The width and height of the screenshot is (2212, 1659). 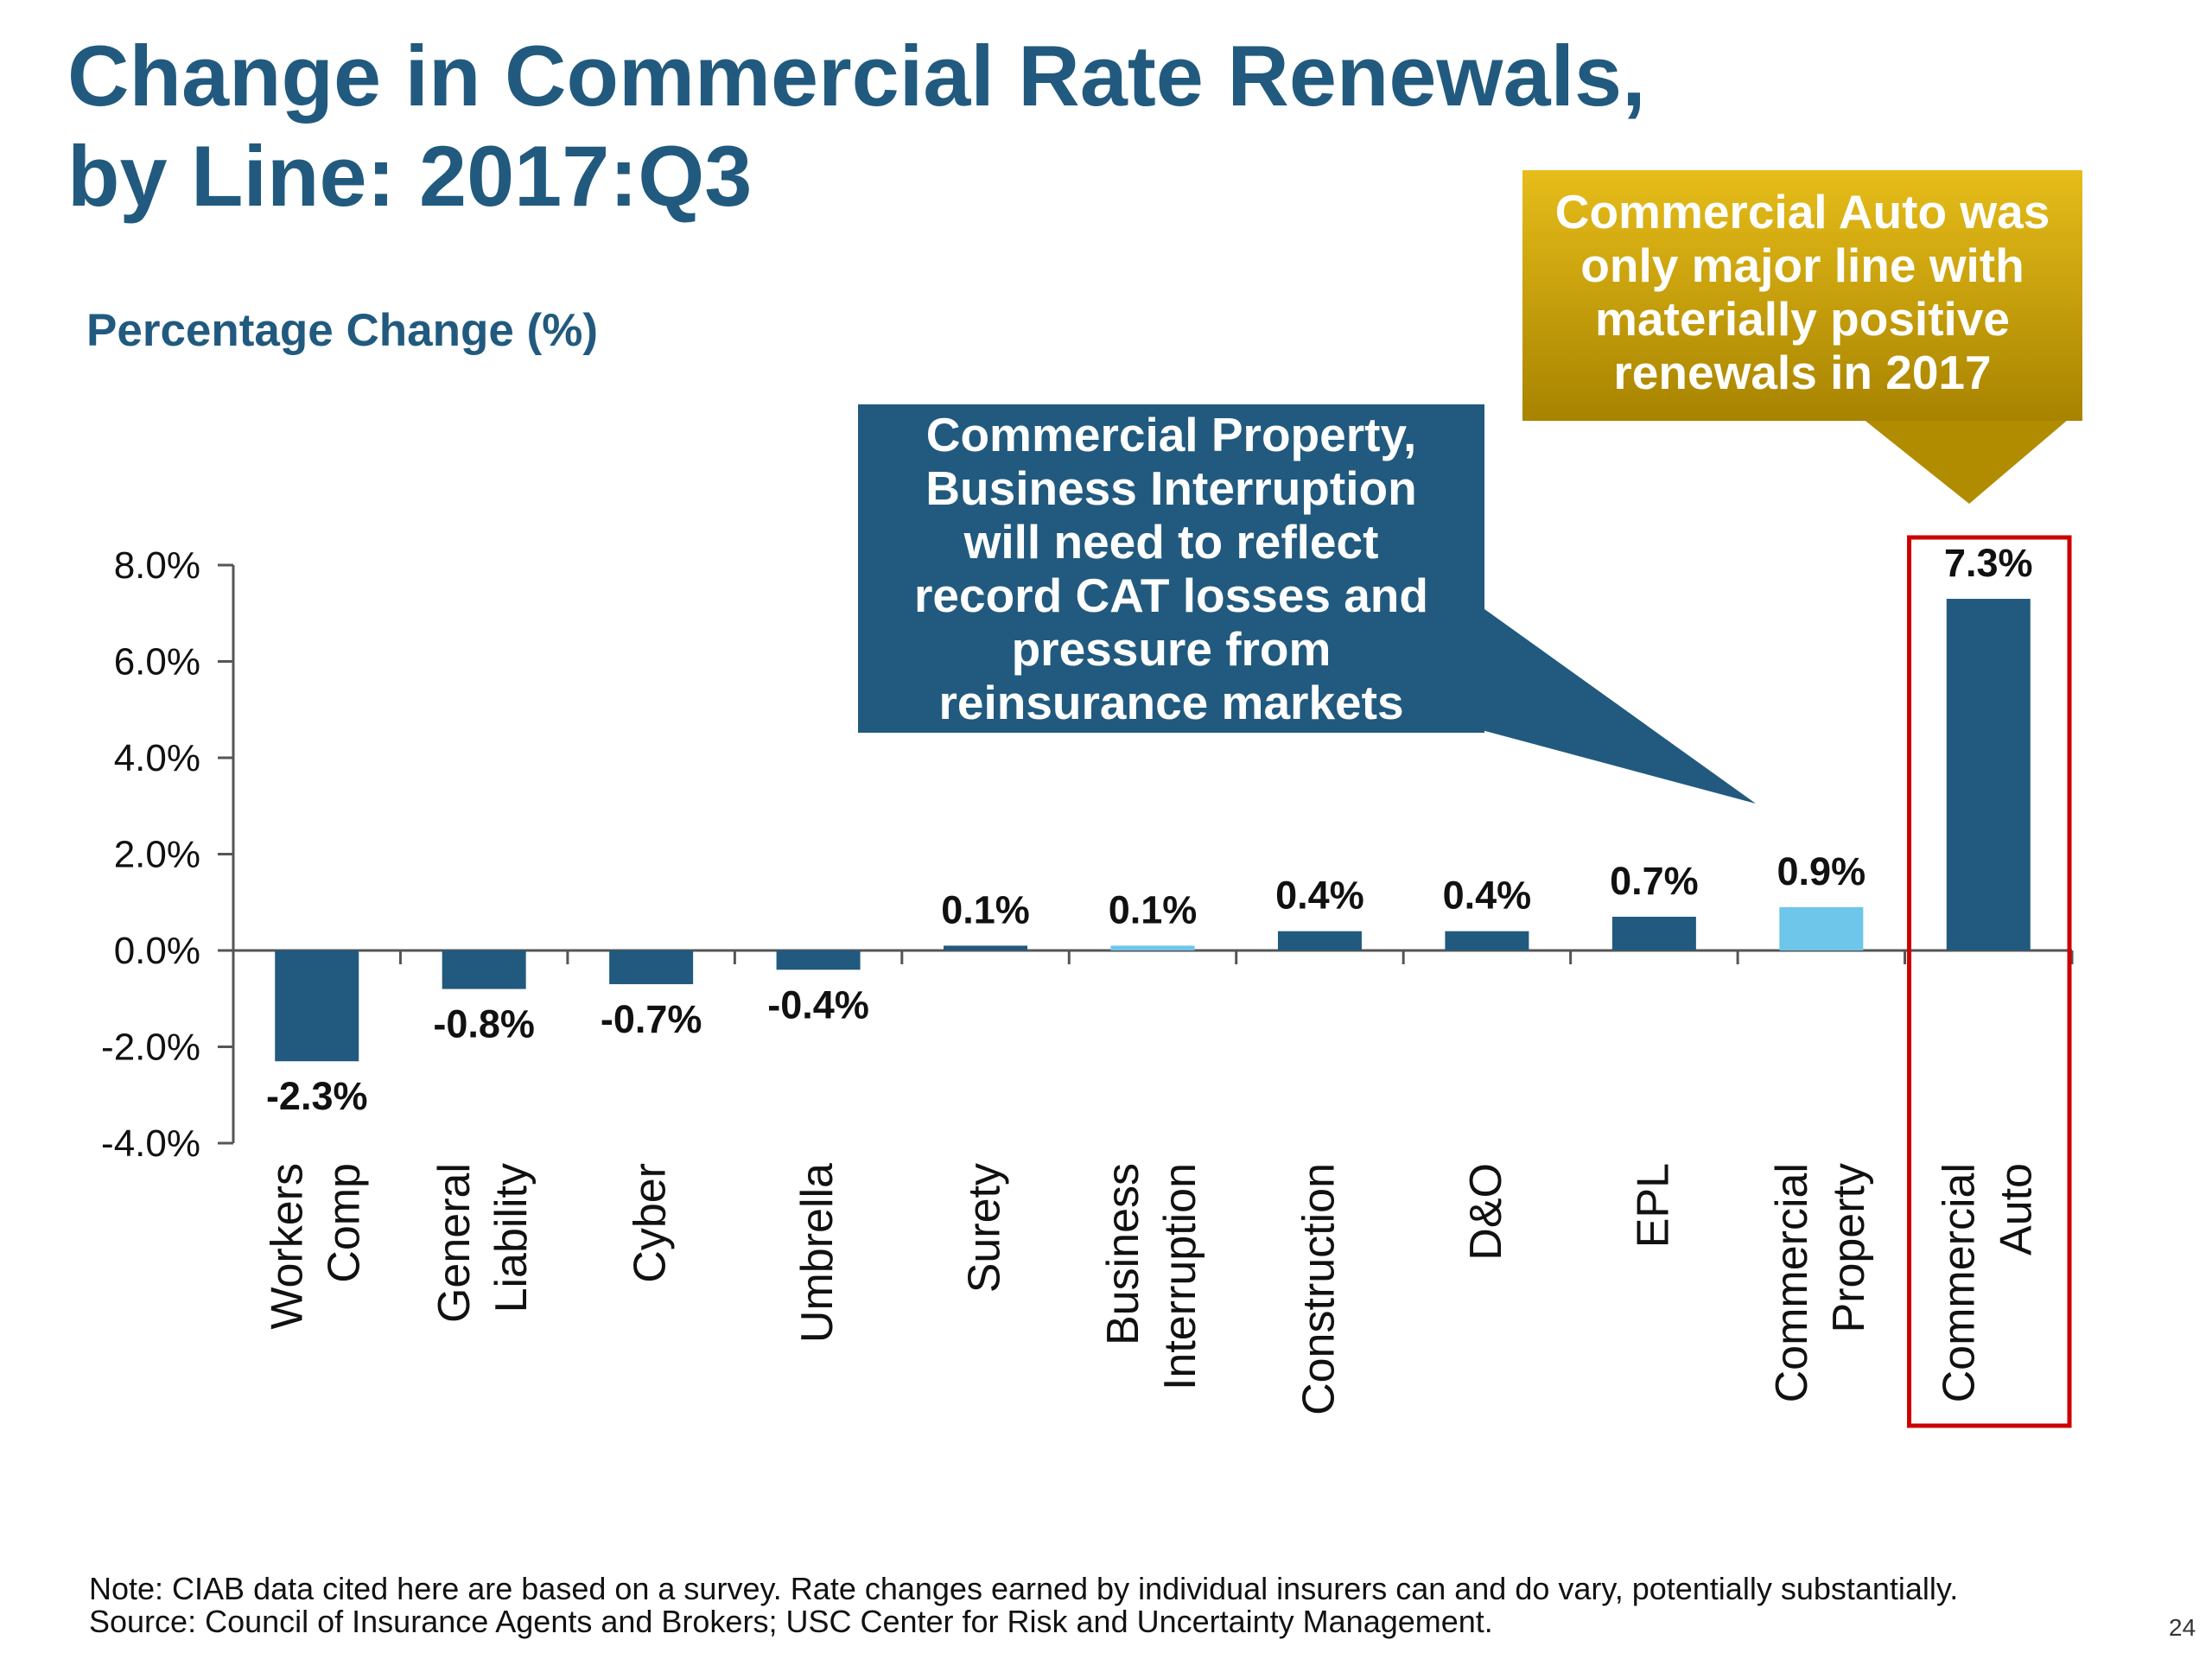 I want to click on x-category-label: Commercial Property, so click(x=1820, y=1282).